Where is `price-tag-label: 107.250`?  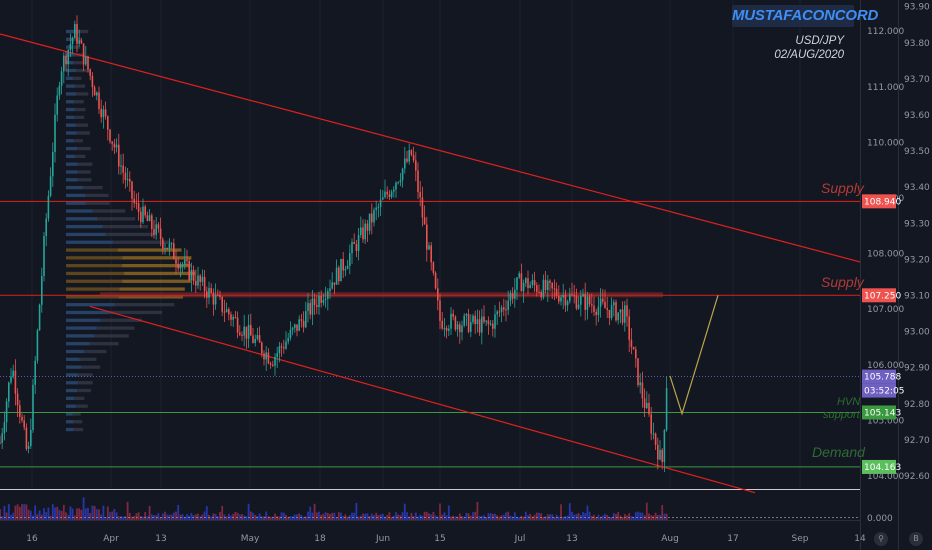
price-tag-label: 107.250 is located at coordinates (882, 296).